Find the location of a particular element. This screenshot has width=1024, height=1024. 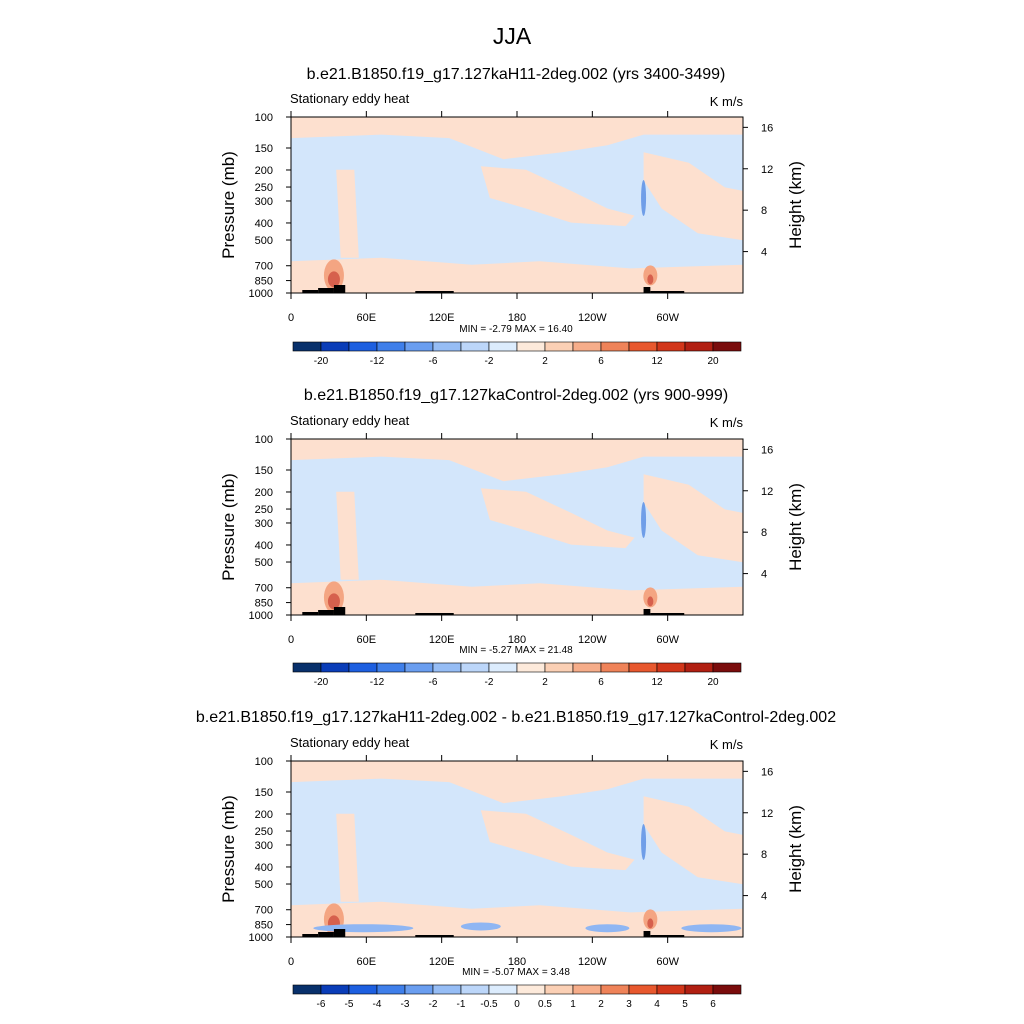

longitude-tick-label: 60W is located at coordinates (667, 640).